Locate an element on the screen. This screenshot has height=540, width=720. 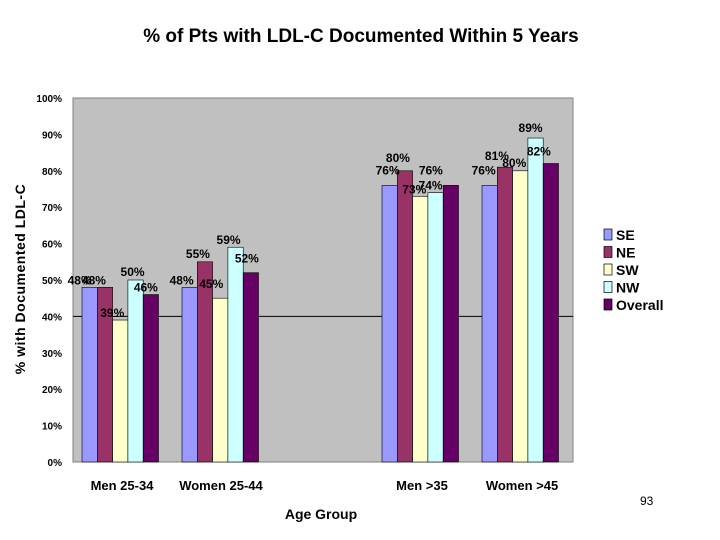
y-tick-label: 20% is located at coordinates (52, 390).